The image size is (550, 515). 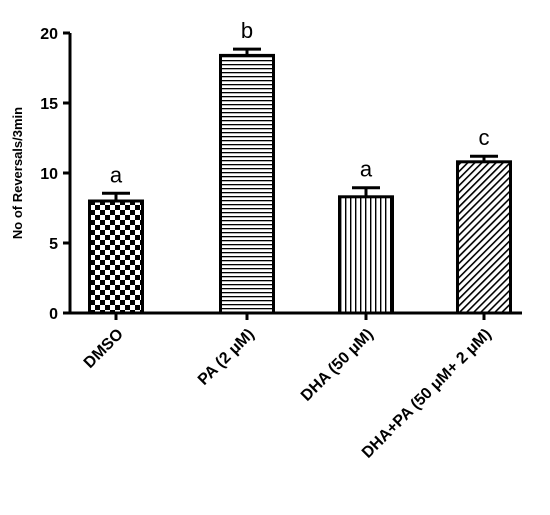 I want to click on x-tick-label-1: PA (2 μM), so click(x=226, y=357).